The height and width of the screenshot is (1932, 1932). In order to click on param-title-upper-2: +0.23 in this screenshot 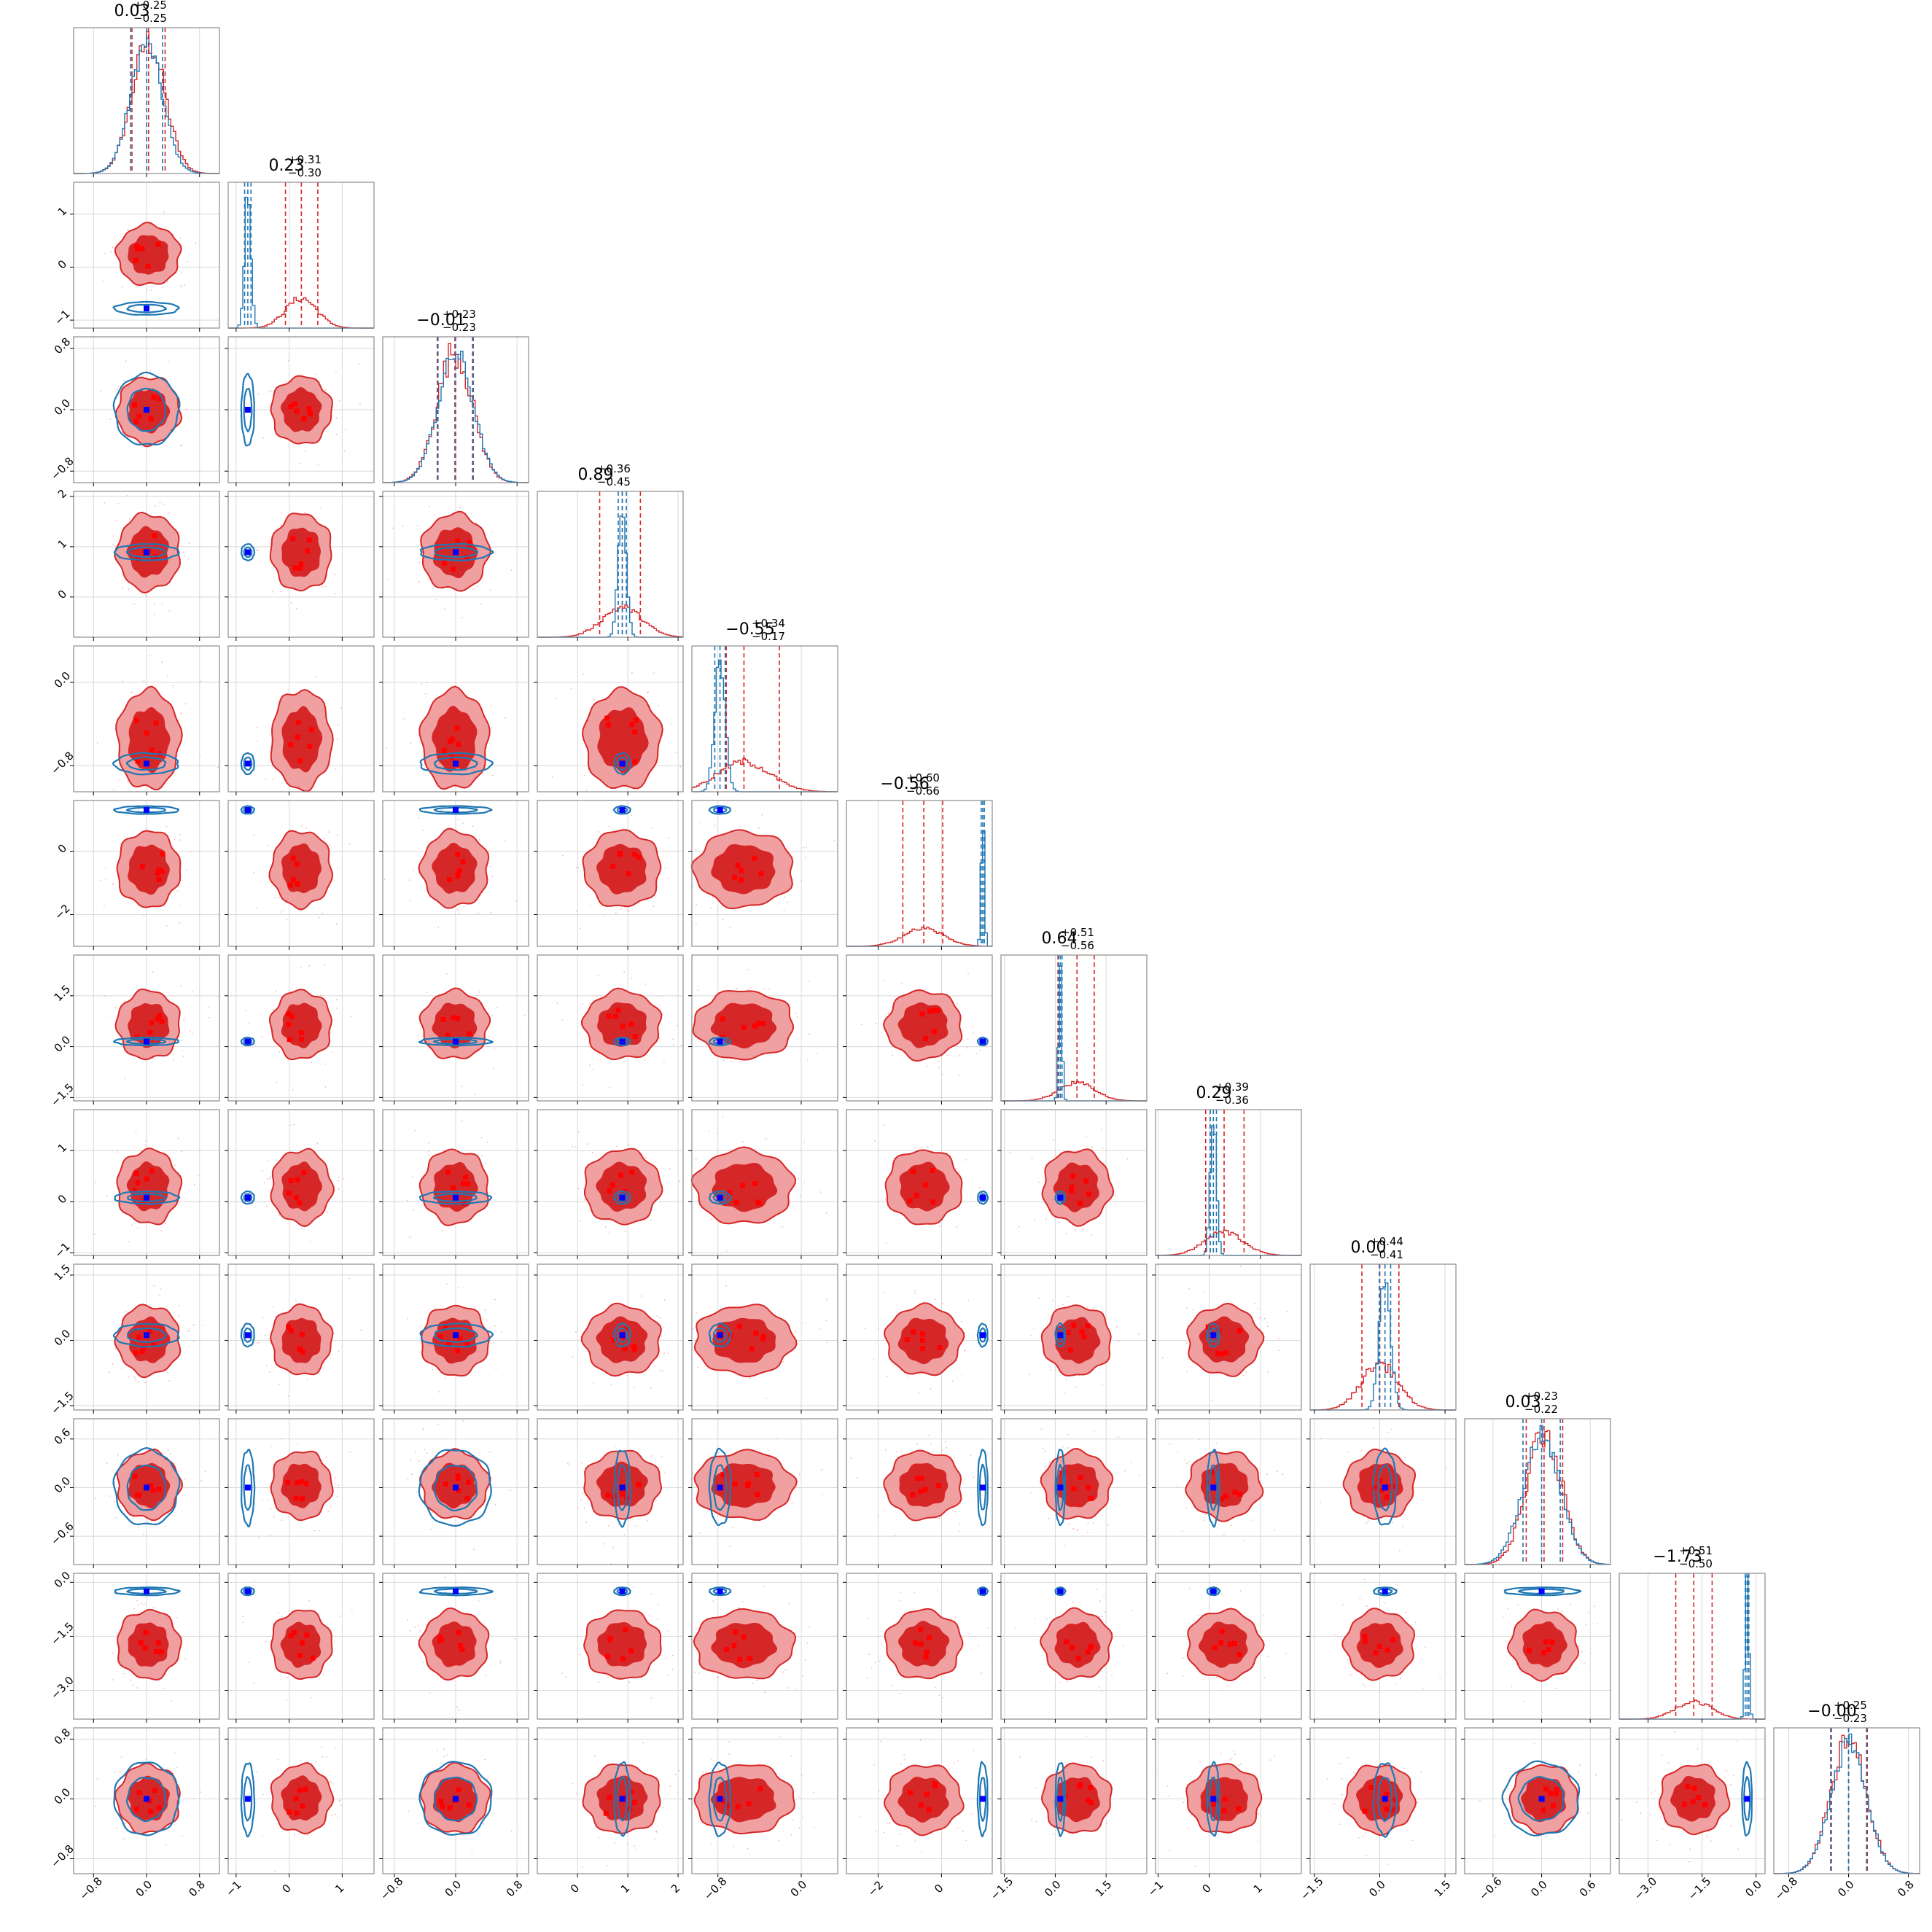, I will do `click(459, 314)`.